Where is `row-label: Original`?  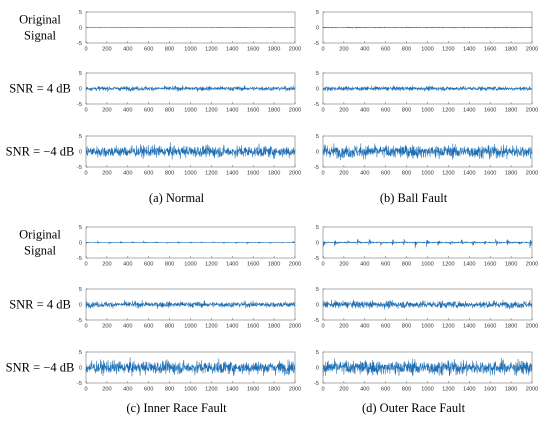
row-label: Original is located at coordinates (40, 20).